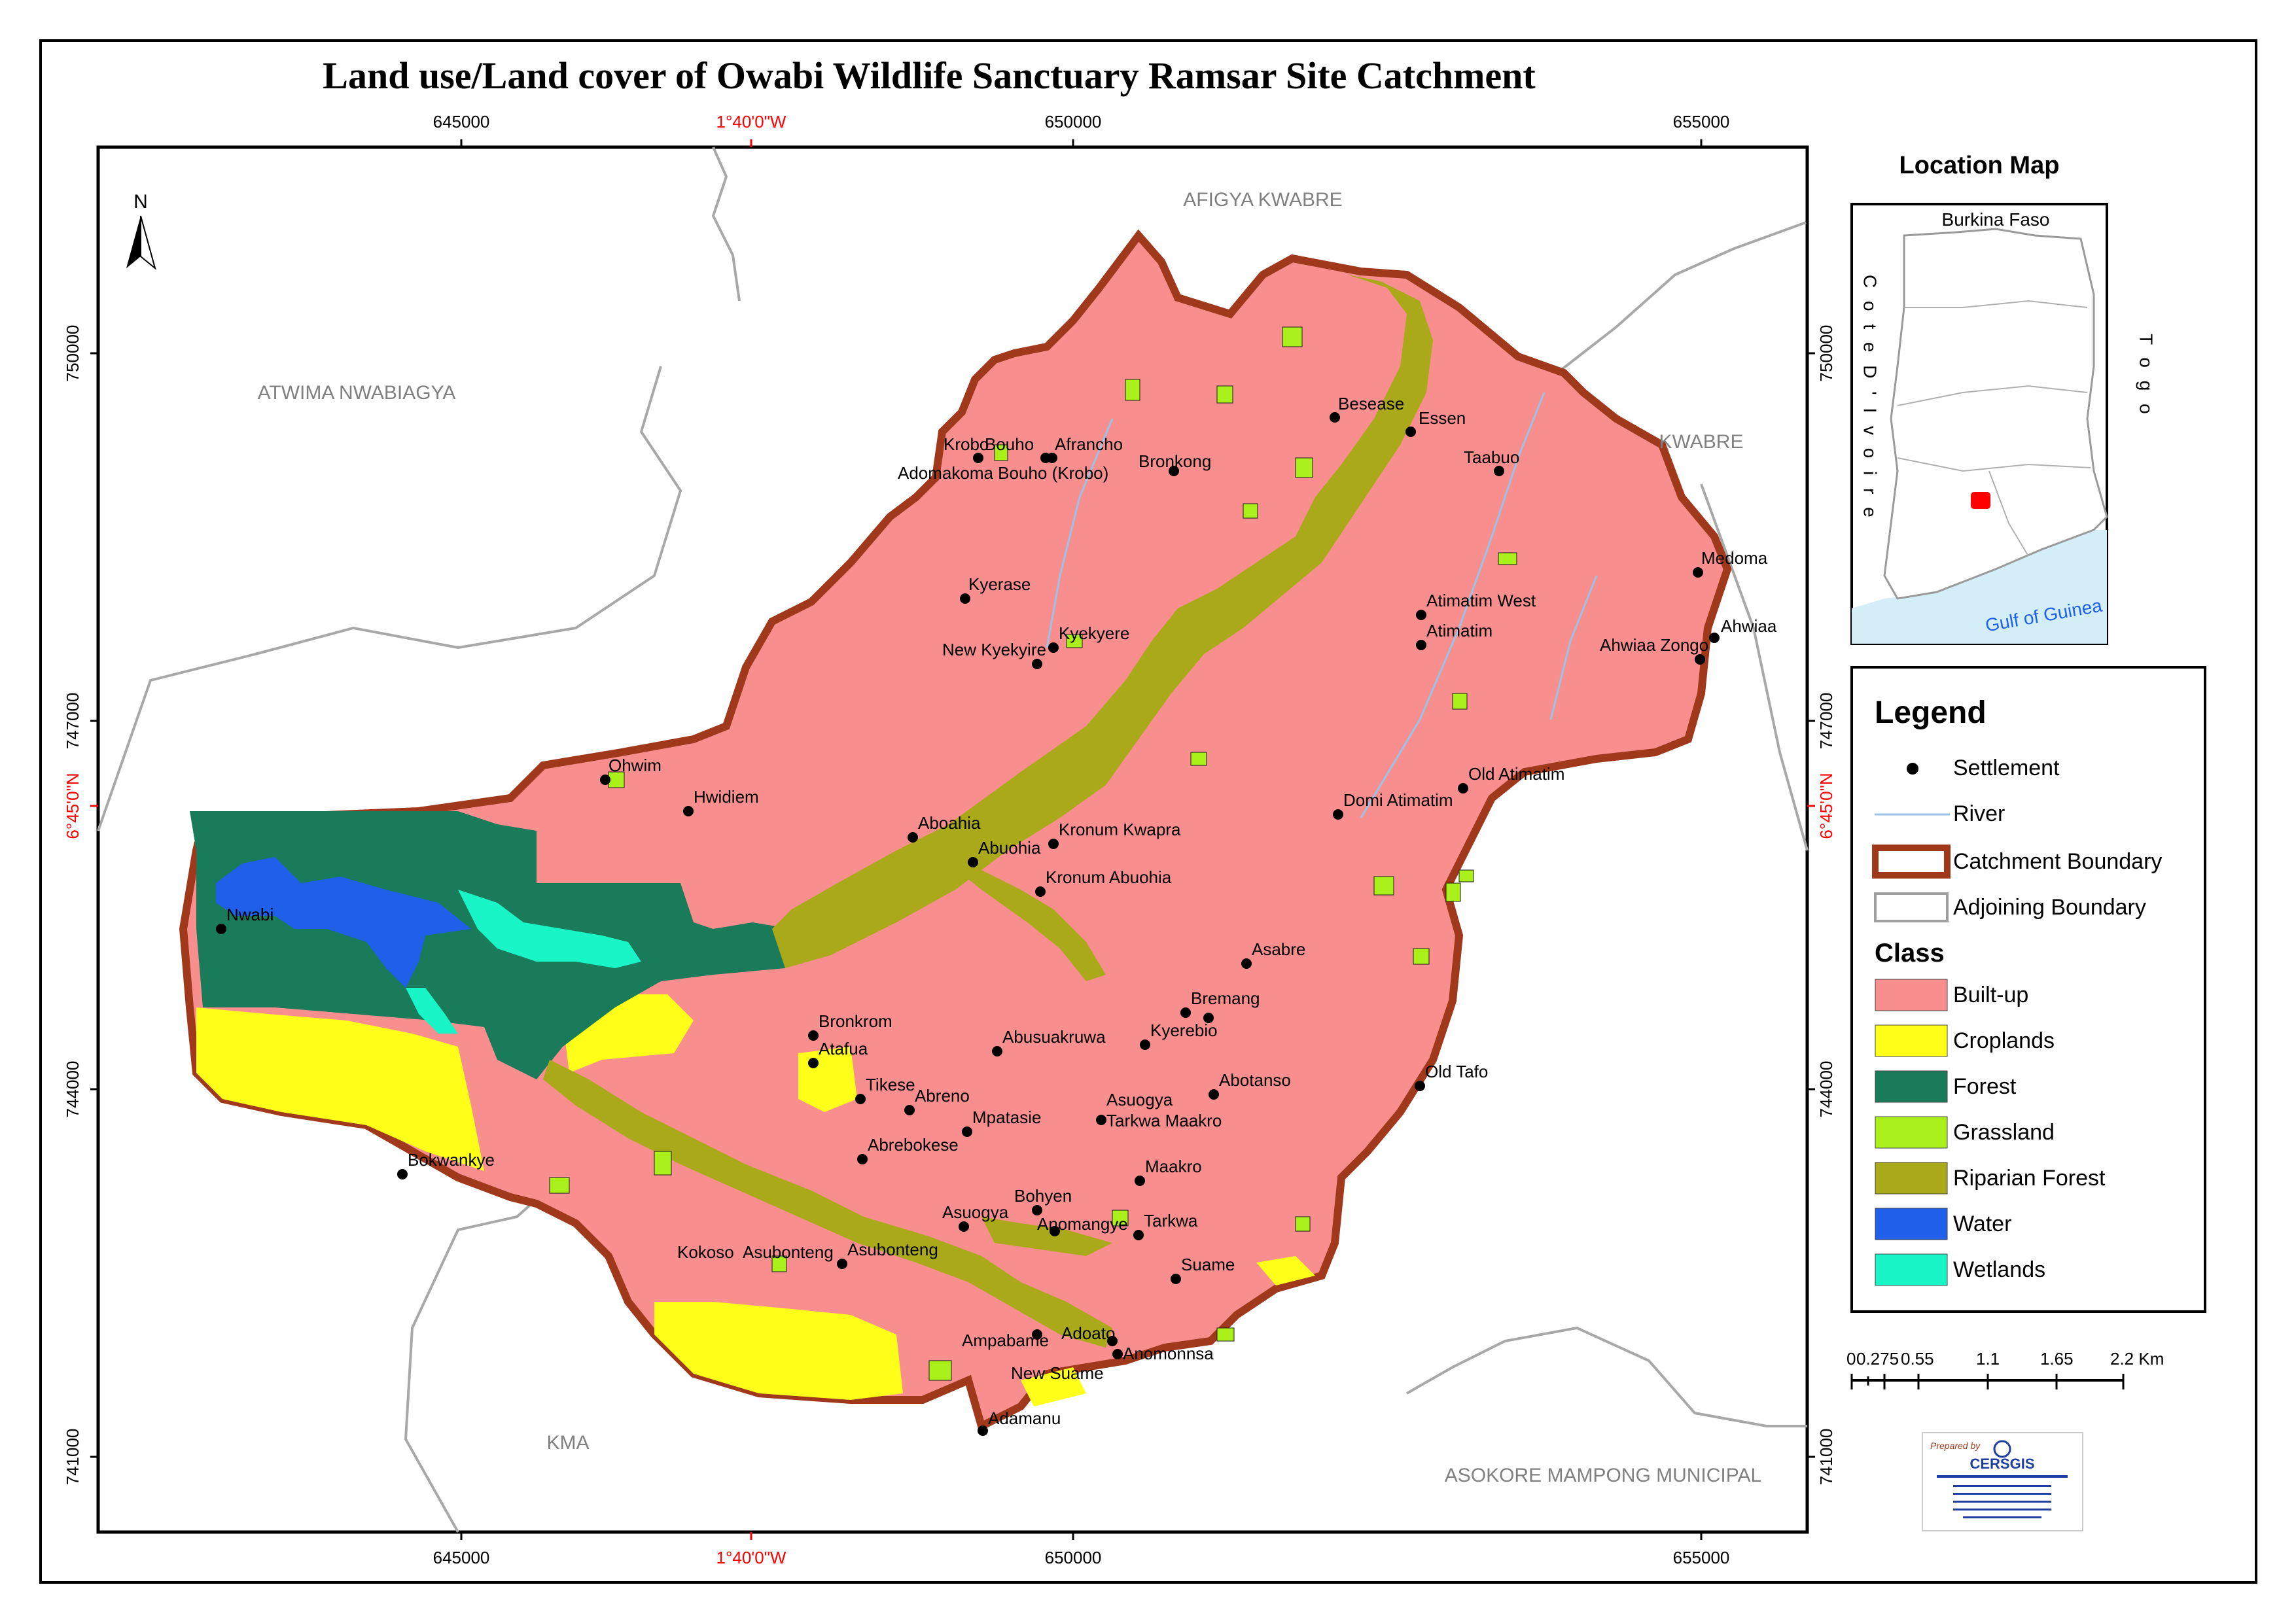 The height and width of the screenshot is (1623, 2296). I want to click on label-cote-divoire: C o t e D ' I v o i r e, so click(1870, 398).